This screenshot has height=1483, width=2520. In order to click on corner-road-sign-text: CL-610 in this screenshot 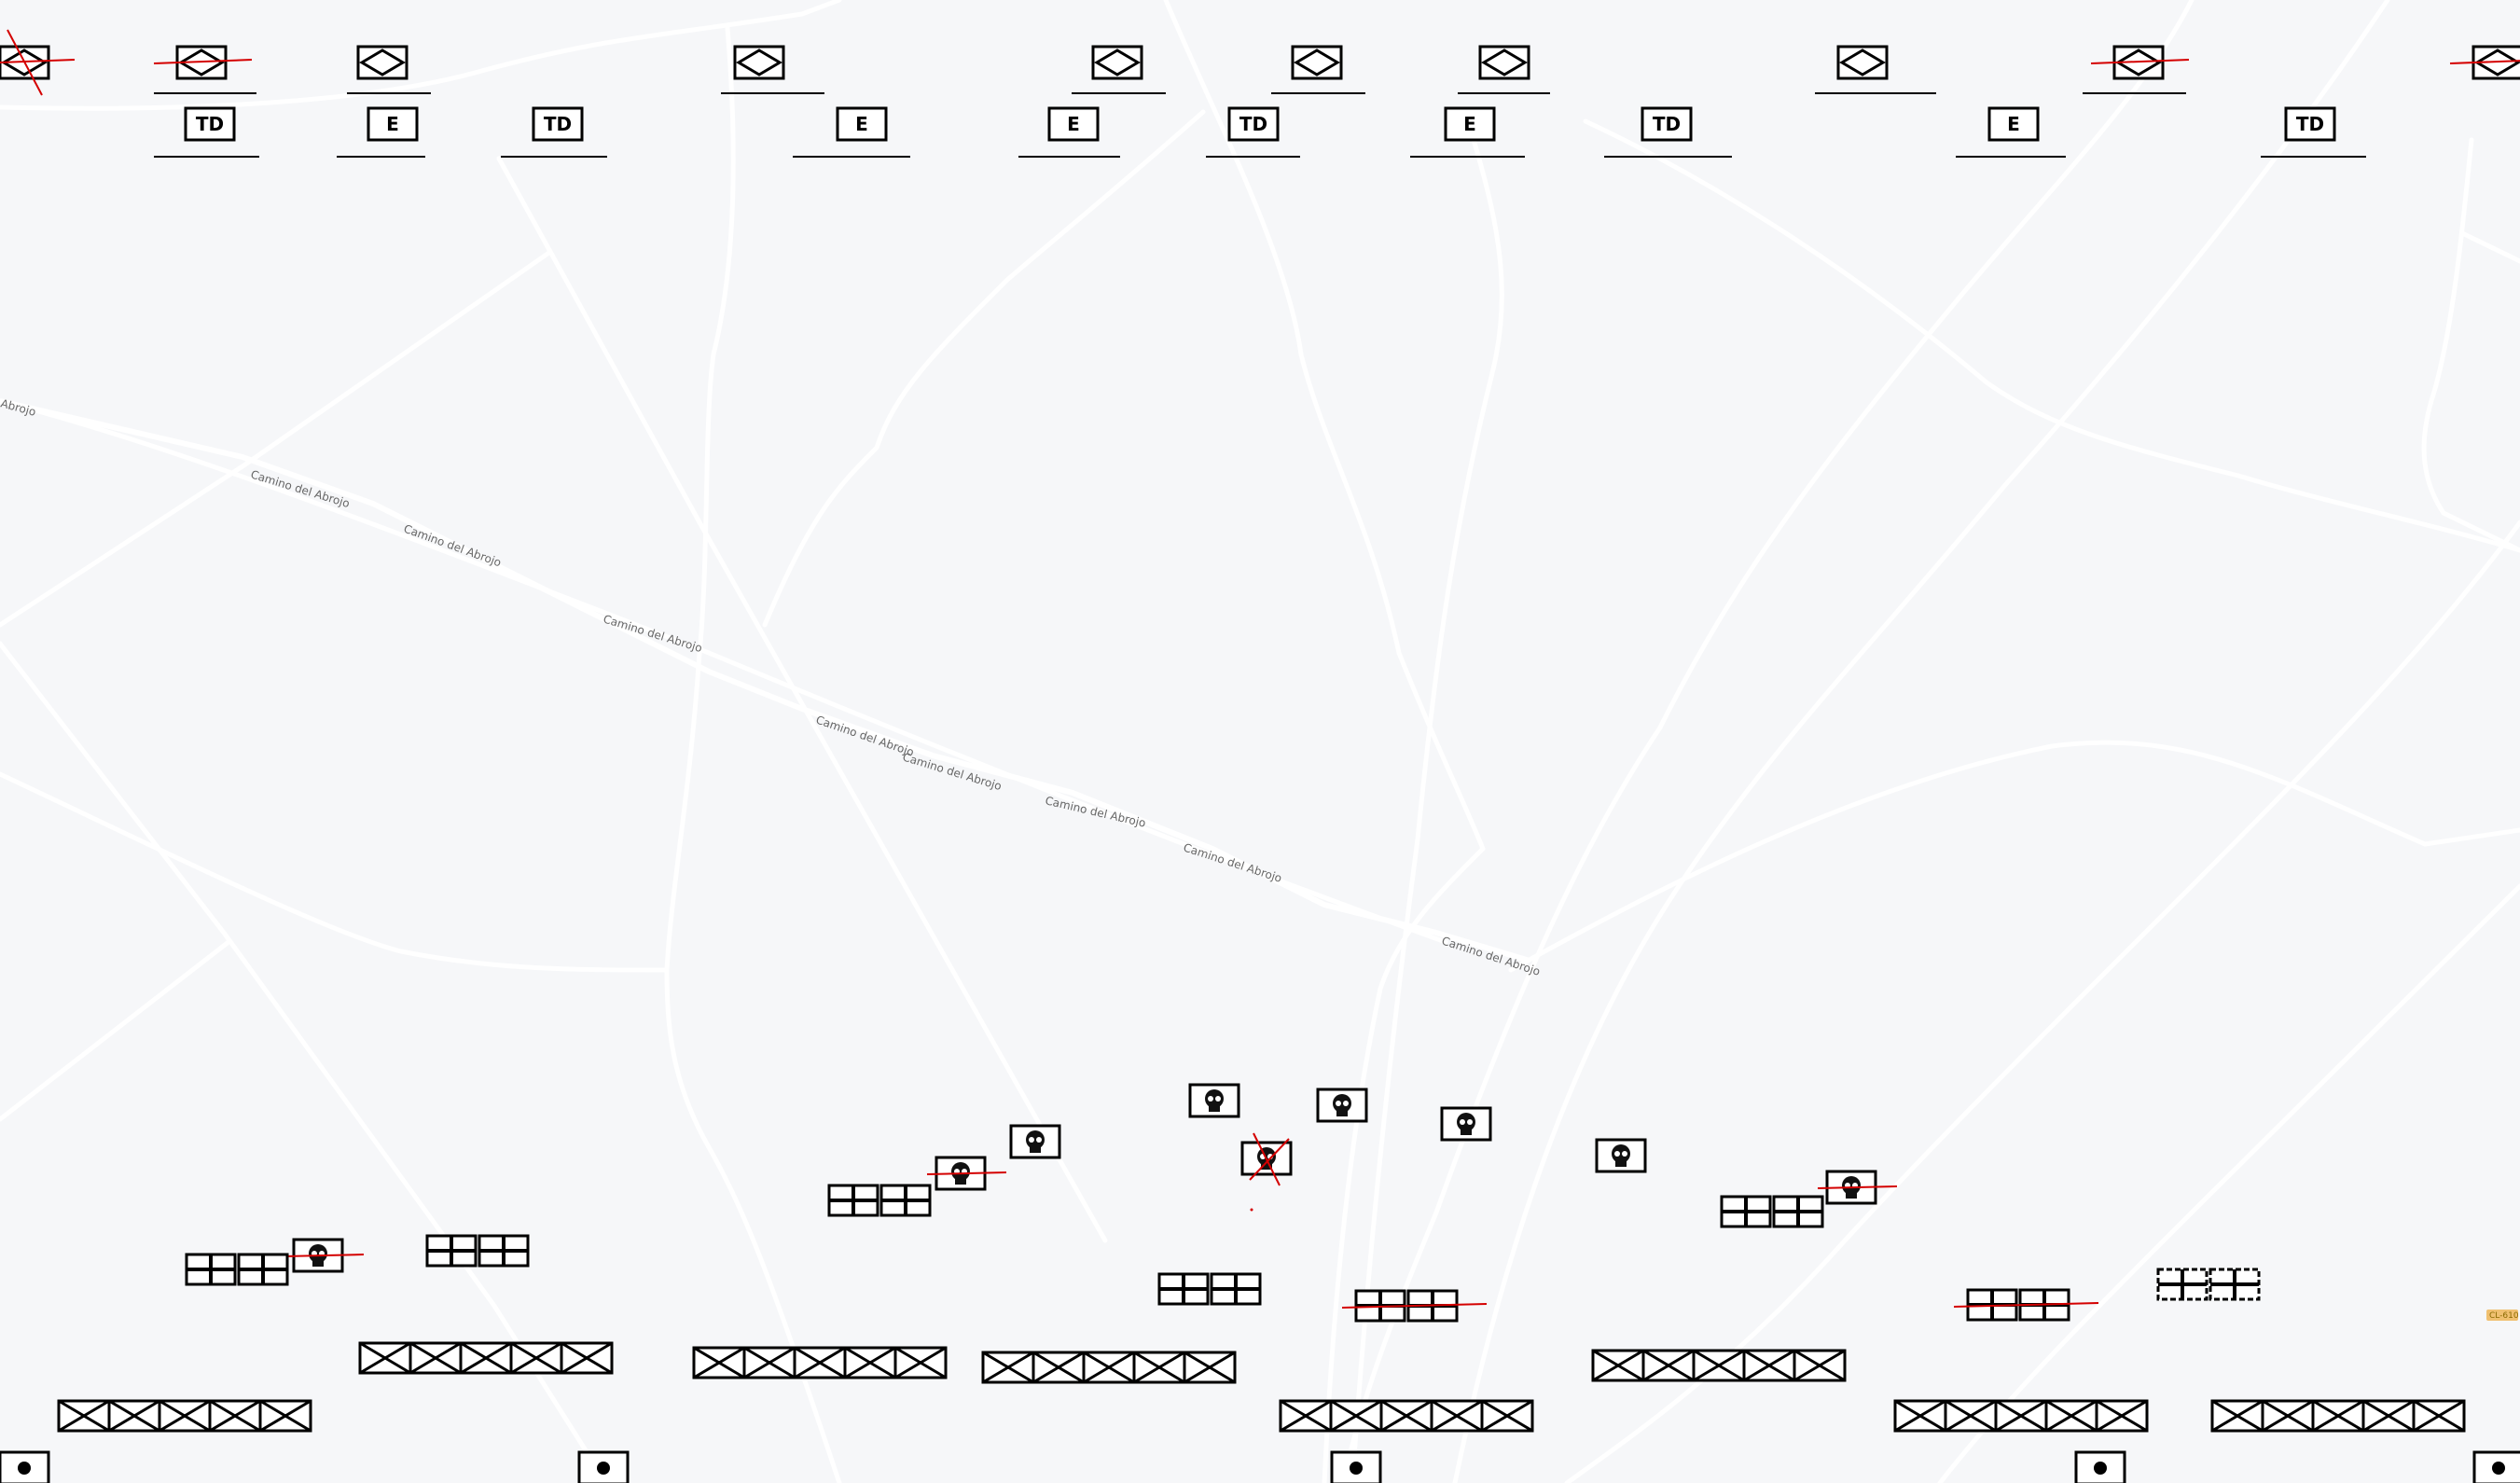, I will do `click(2504, 1316)`.